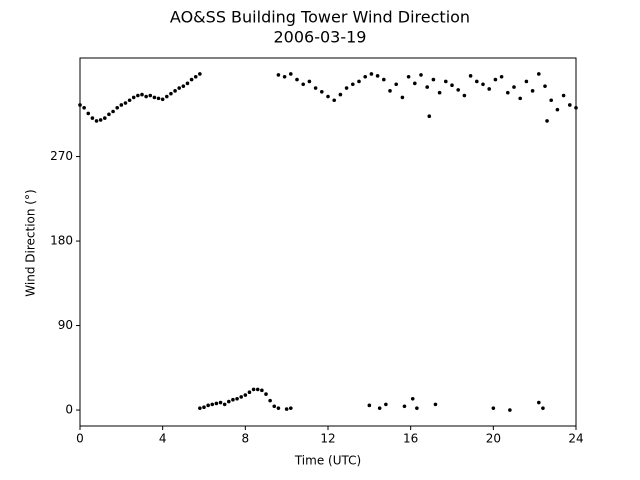  I want to click on y-axis-label: Wind Direction (°), so click(31, 242).